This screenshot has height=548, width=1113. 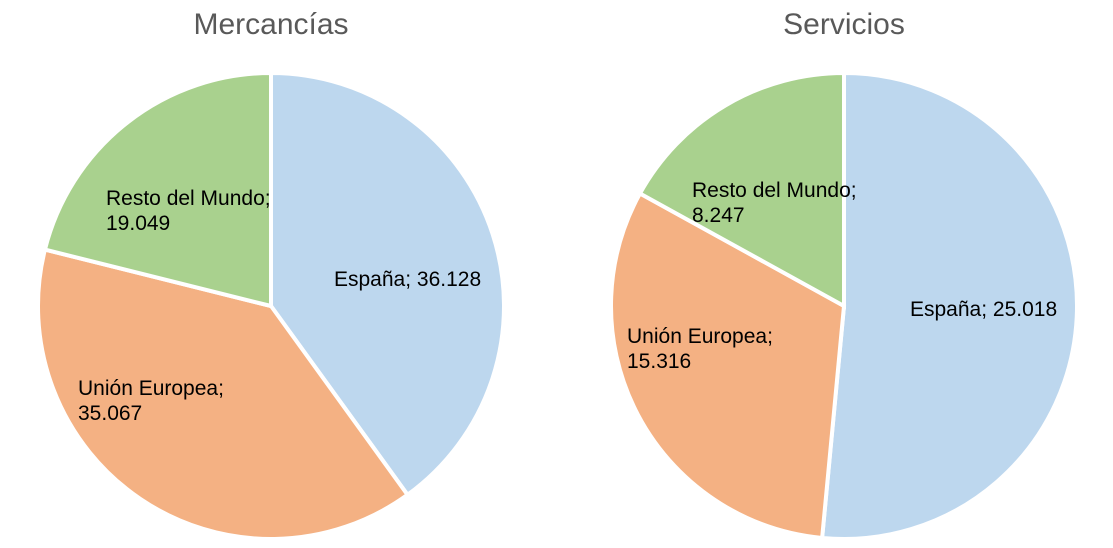 I want to click on pie-slice-0-resto-del-mundo, so click(x=157, y=189).